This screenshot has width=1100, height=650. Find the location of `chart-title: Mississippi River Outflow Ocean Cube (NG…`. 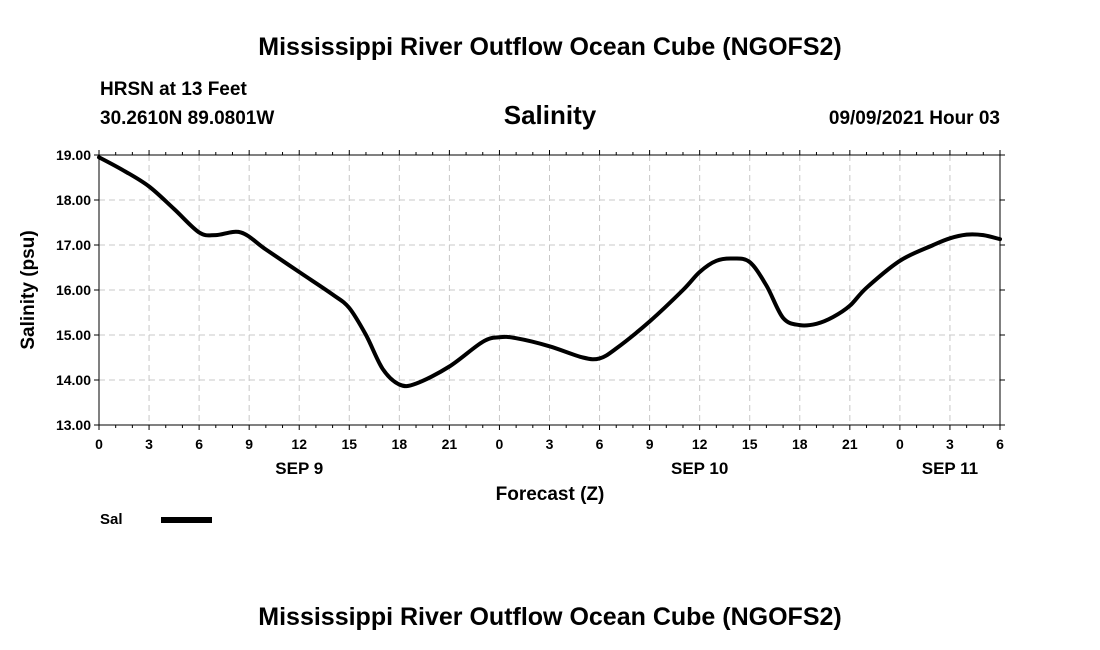

chart-title: Mississippi River Outflow Ocean Cube (NG… is located at coordinates (549, 47).